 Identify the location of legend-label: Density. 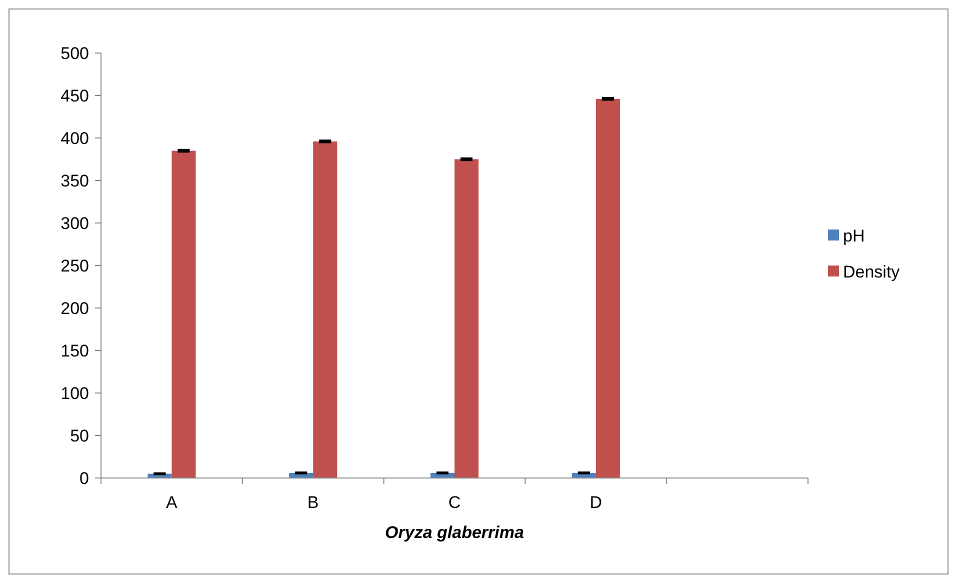
(871, 272).